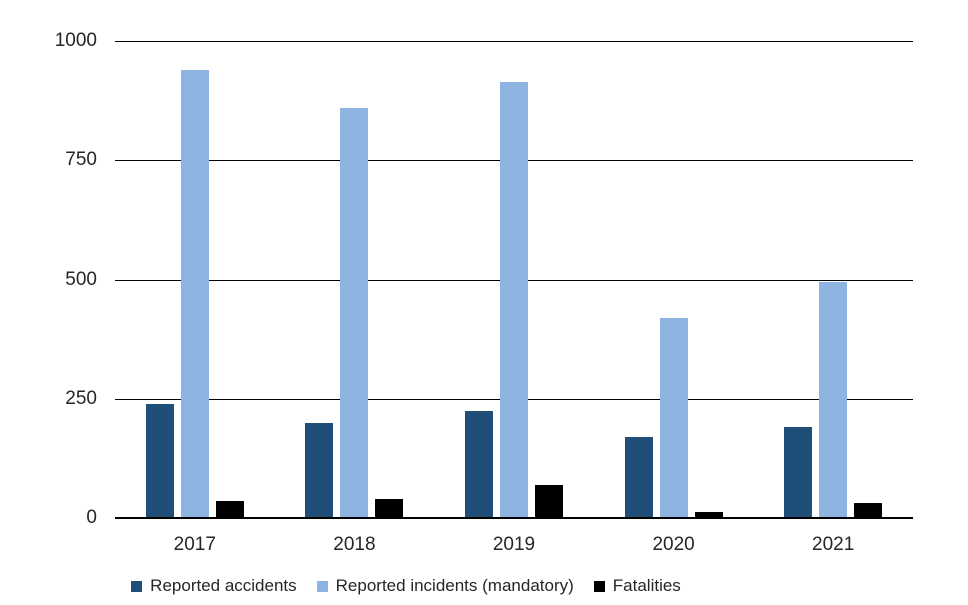 This screenshot has height=605, width=968. Describe the element at coordinates (638, 477) in the screenshot. I see `bar-reported-accidents-2020` at that location.